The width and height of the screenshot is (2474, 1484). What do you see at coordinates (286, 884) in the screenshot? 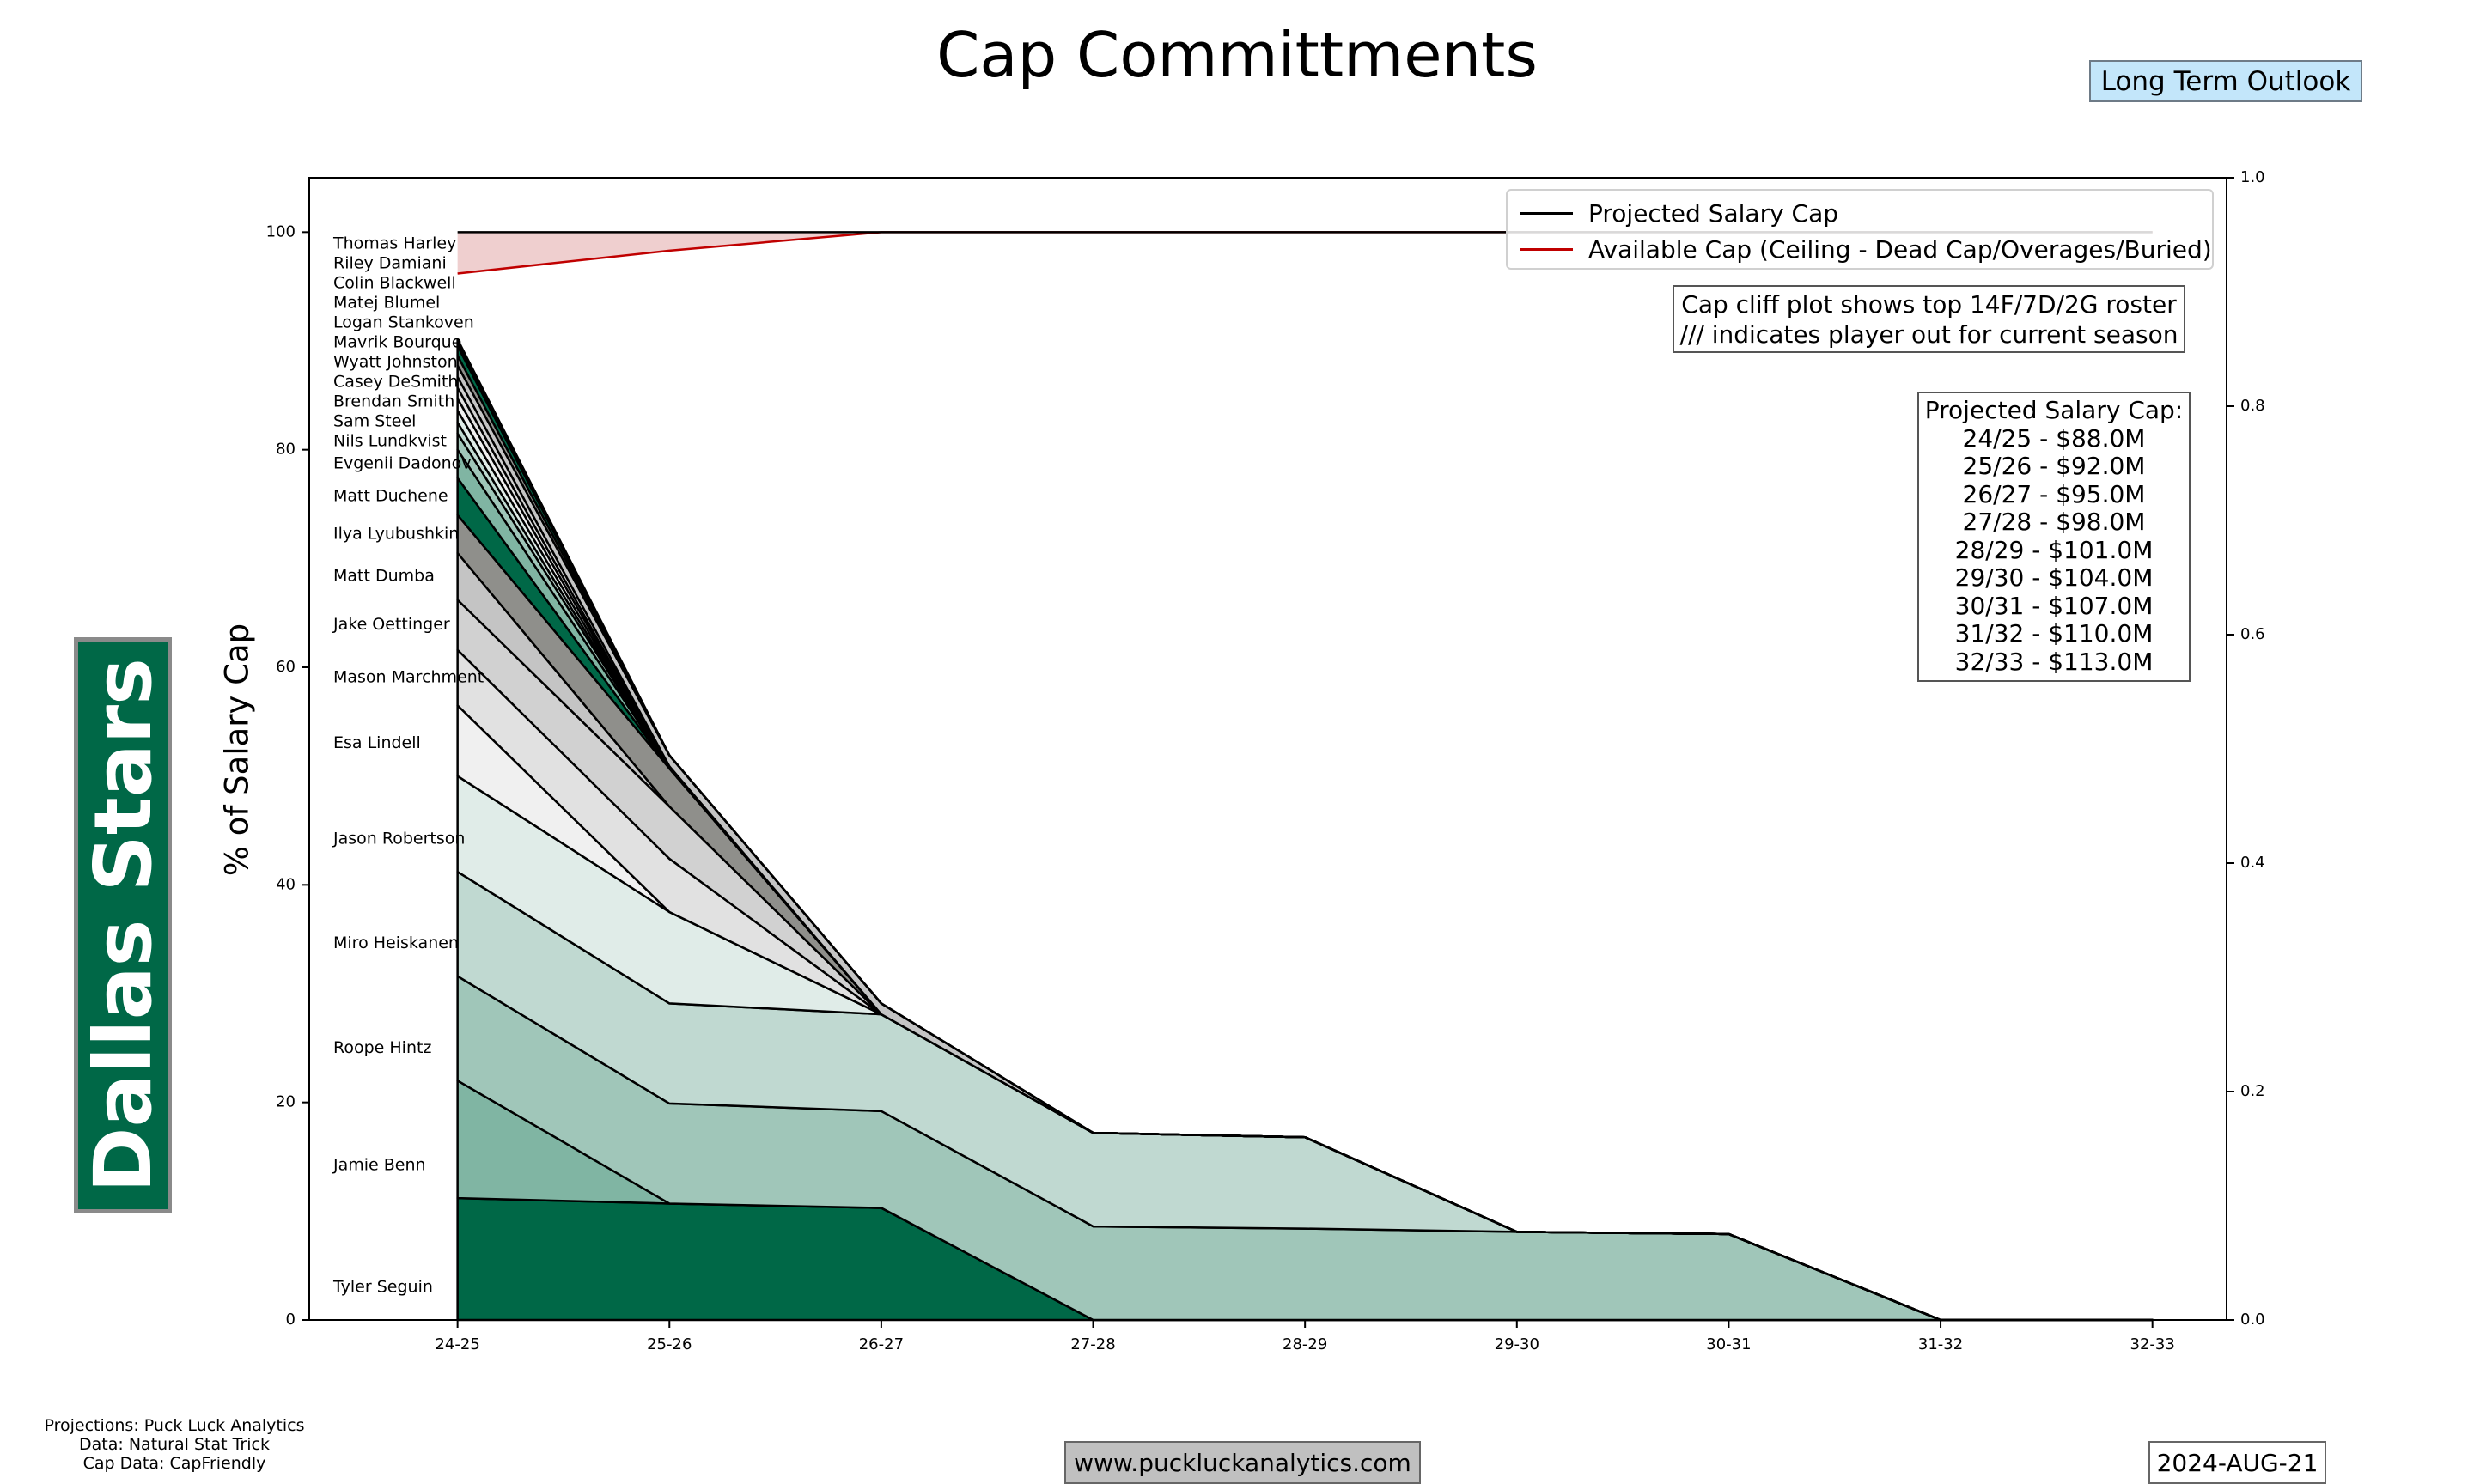
I see `y-tick-label: 40` at bounding box center [286, 884].